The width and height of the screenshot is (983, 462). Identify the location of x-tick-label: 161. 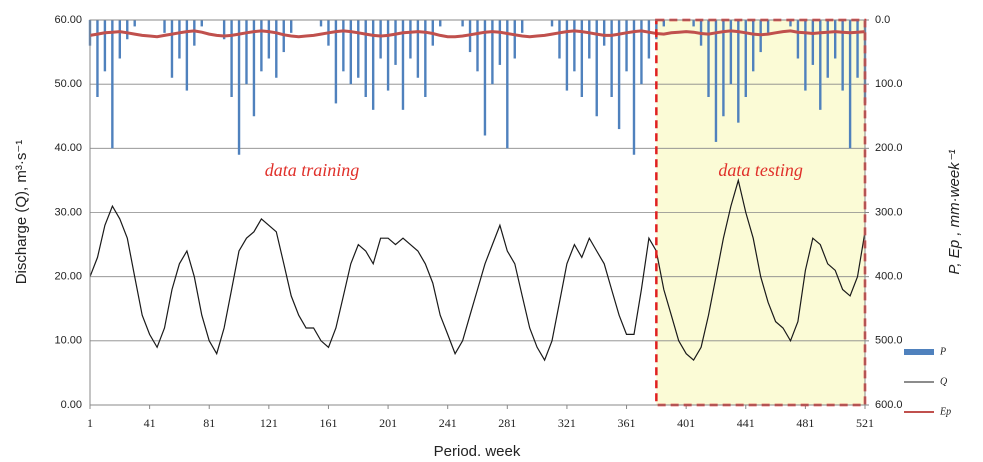
(328, 423).